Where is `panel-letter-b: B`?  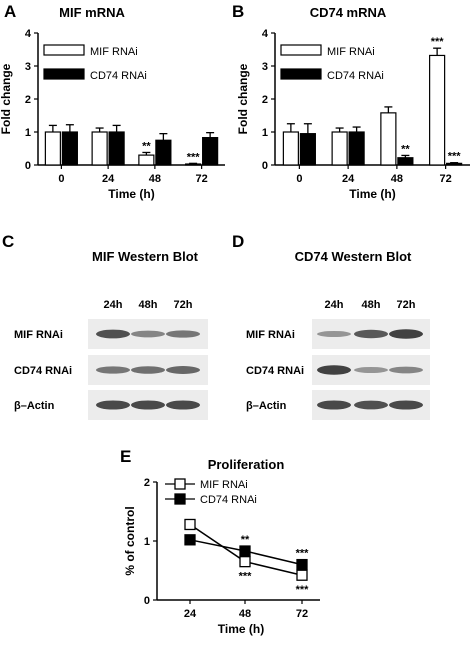 panel-letter-b: B is located at coordinates (238, 11).